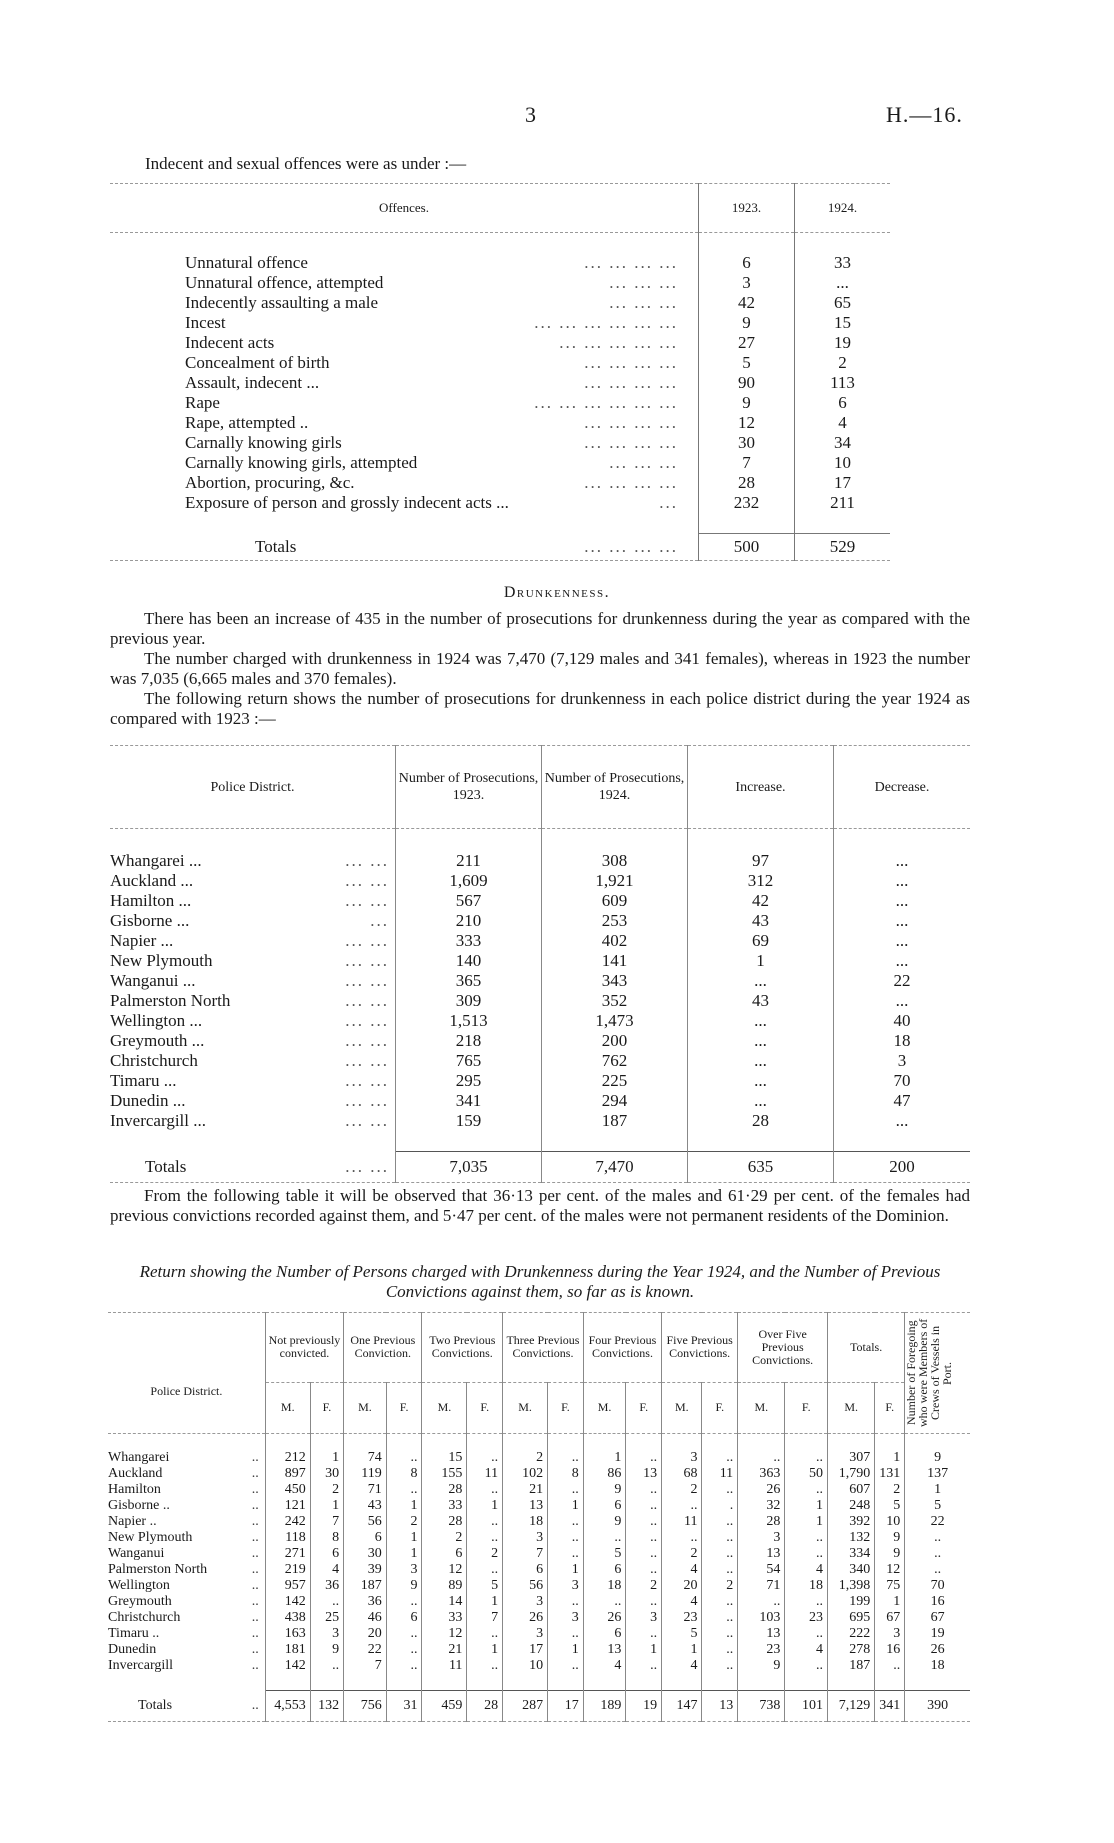  Describe the element at coordinates (155, 1705) in the screenshot. I see `totals-label: Totals` at that location.